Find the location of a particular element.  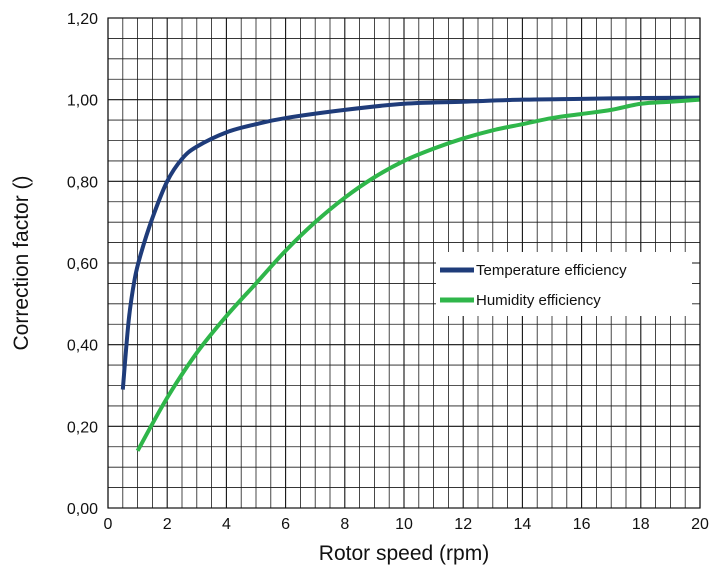

legend-label-temperature: Temperature efficiency is located at coordinates (551, 270).